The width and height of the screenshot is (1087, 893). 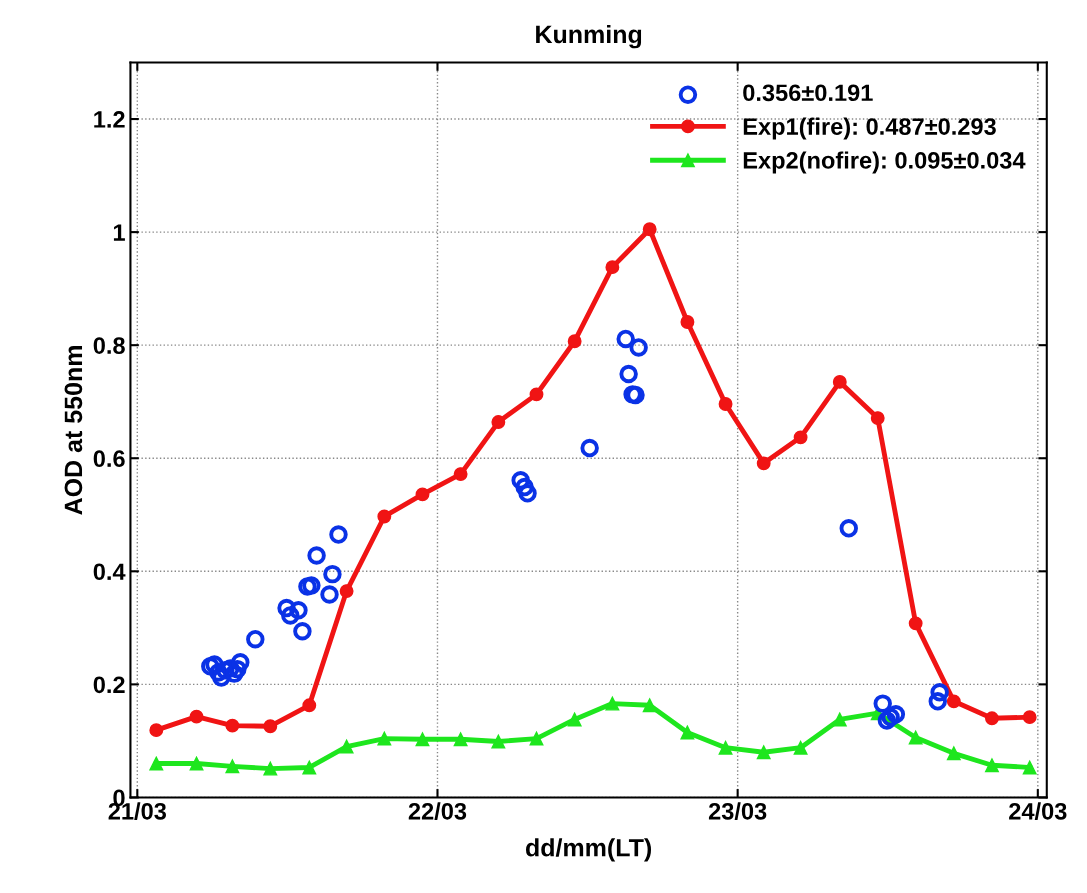 What do you see at coordinates (589, 36) in the screenshot?
I see `chart-title: Kunming` at bounding box center [589, 36].